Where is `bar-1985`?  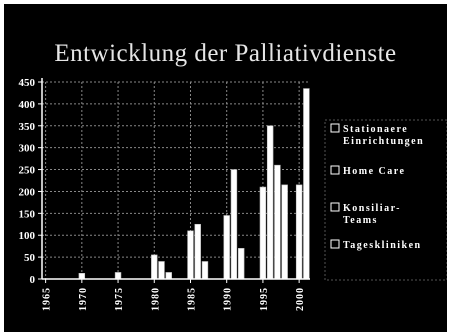
bar-1985 is located at coordinates (190, 255).